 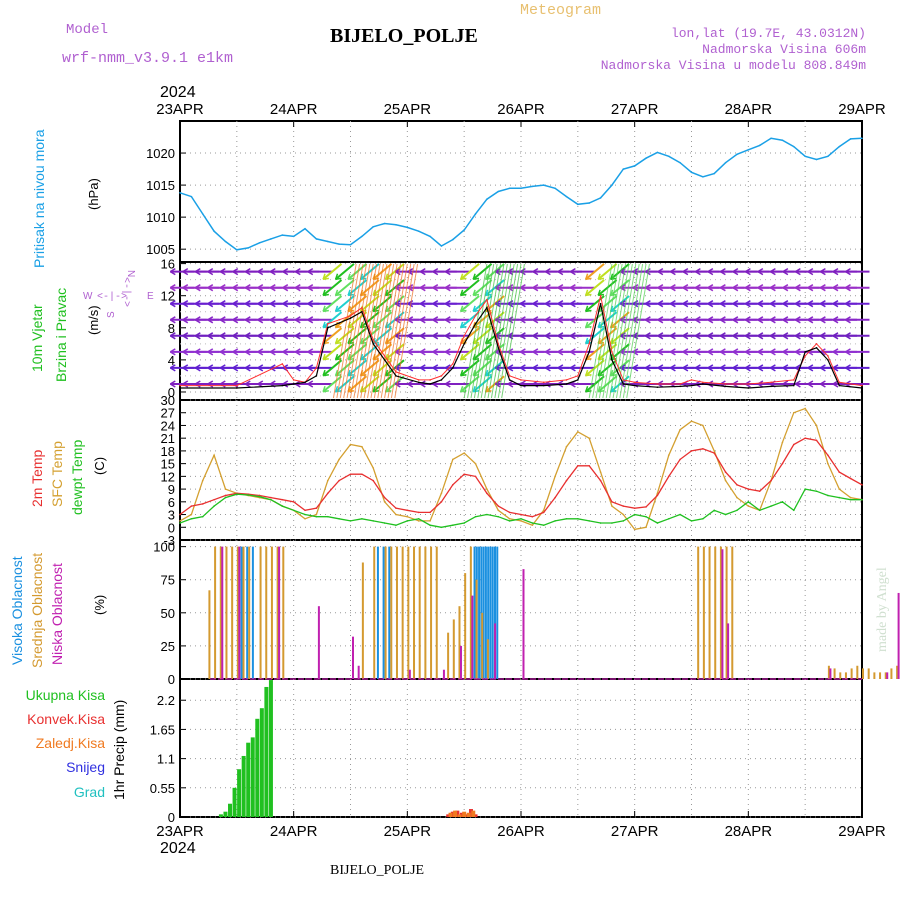 What do you see at coordinates (171, 328) in the screenshot?
I see `y-tick-label: 8` at bounding box center [171, 328].